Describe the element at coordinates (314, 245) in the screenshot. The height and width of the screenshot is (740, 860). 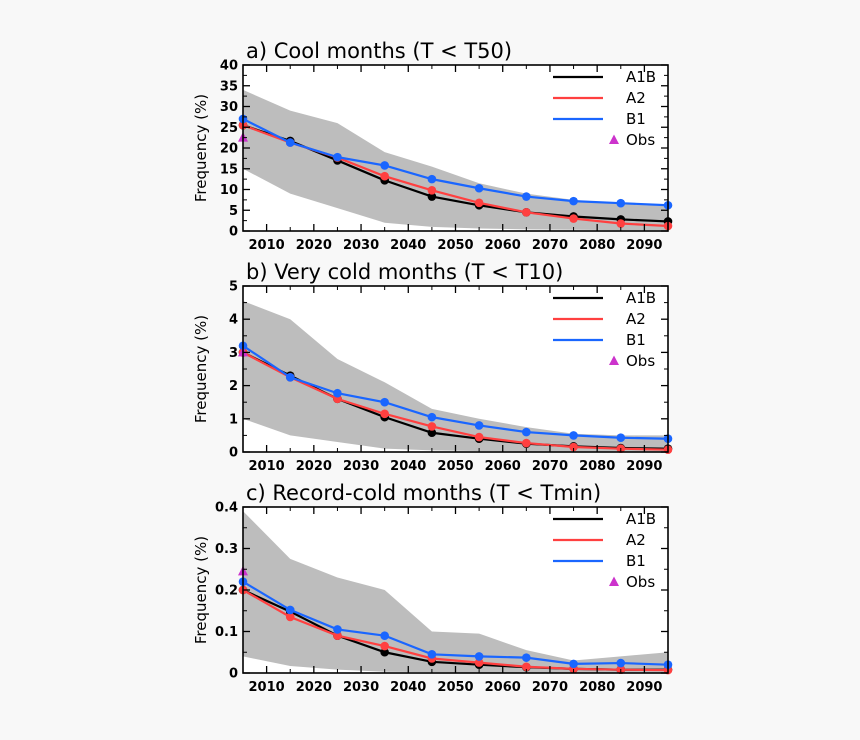
I see `x-tick-label: 2020` at that location.